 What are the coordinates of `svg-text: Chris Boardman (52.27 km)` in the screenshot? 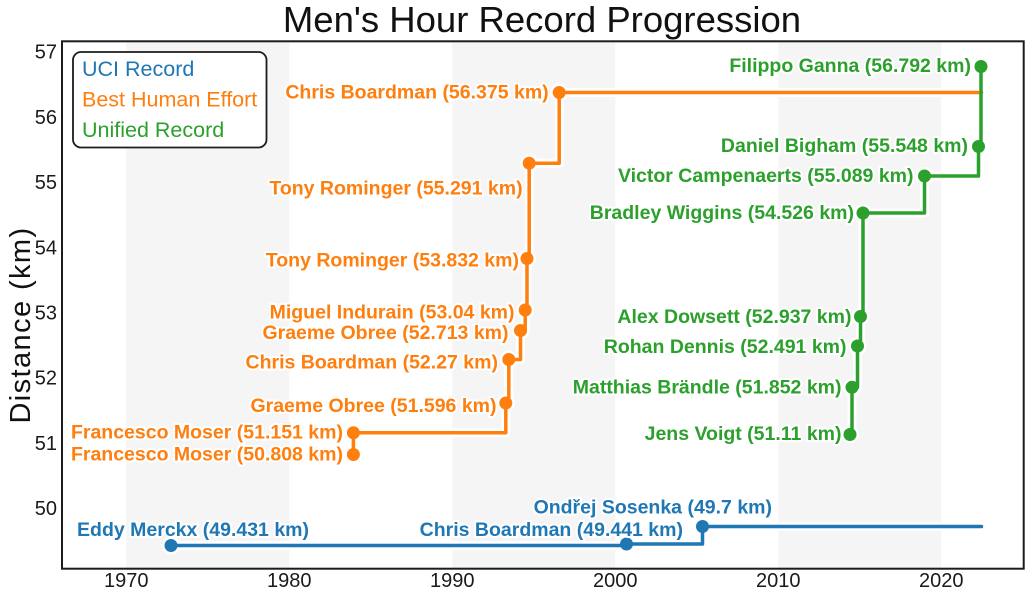 It's located at (371, 363).